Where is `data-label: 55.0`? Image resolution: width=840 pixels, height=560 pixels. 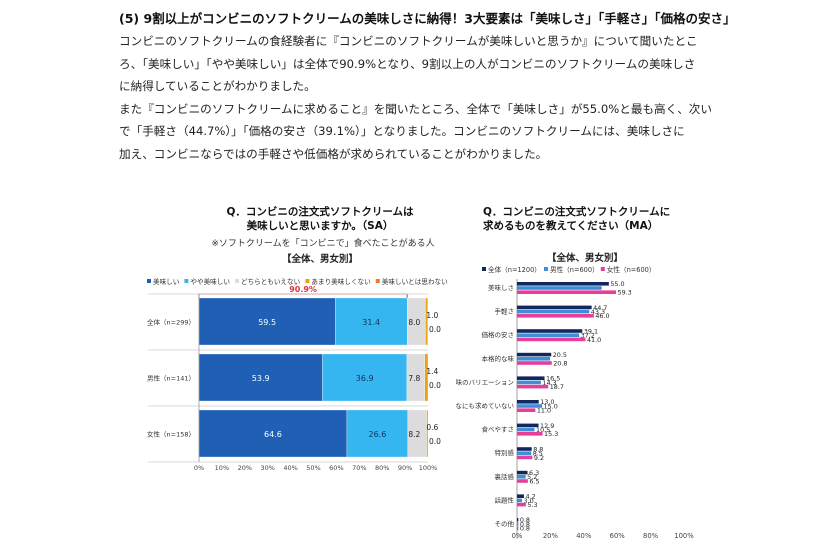
data-label: 55.0 is located at coordinates (617, 284).